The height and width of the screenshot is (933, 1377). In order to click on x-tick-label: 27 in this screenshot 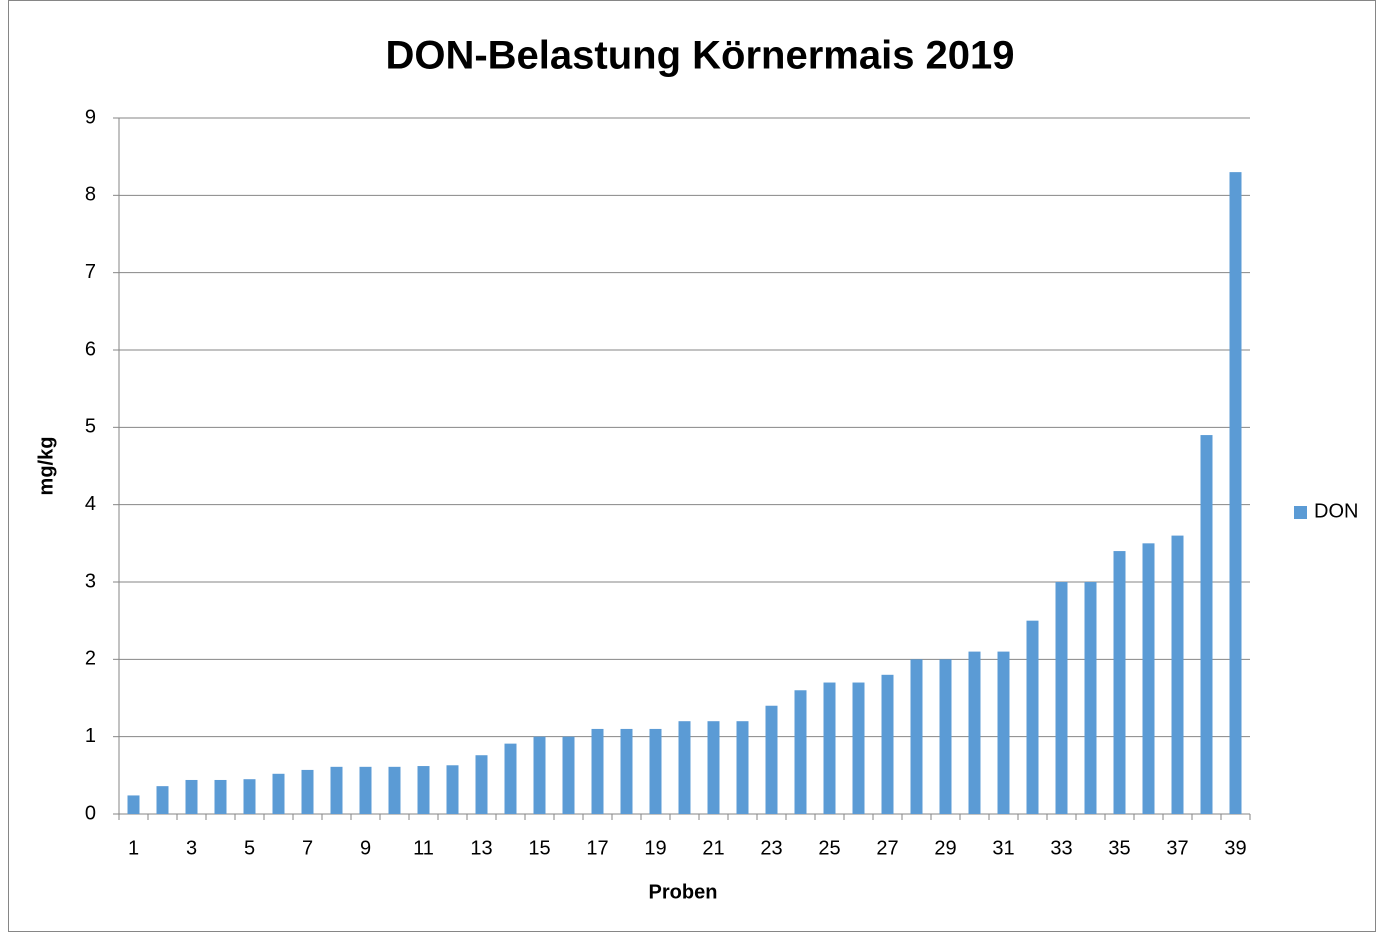, I will do `click(887, 848)`.